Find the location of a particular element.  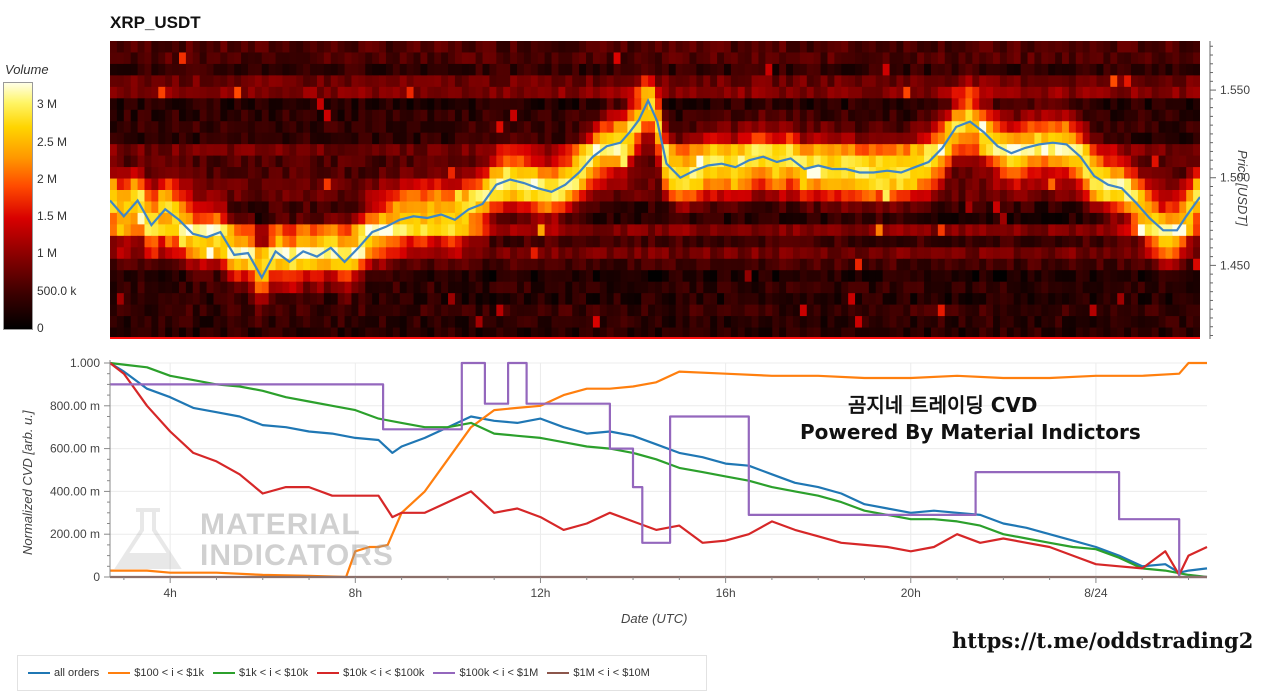

telegram-link: https://t.me/oddstrading2 is located at coordinates (1103, 640).